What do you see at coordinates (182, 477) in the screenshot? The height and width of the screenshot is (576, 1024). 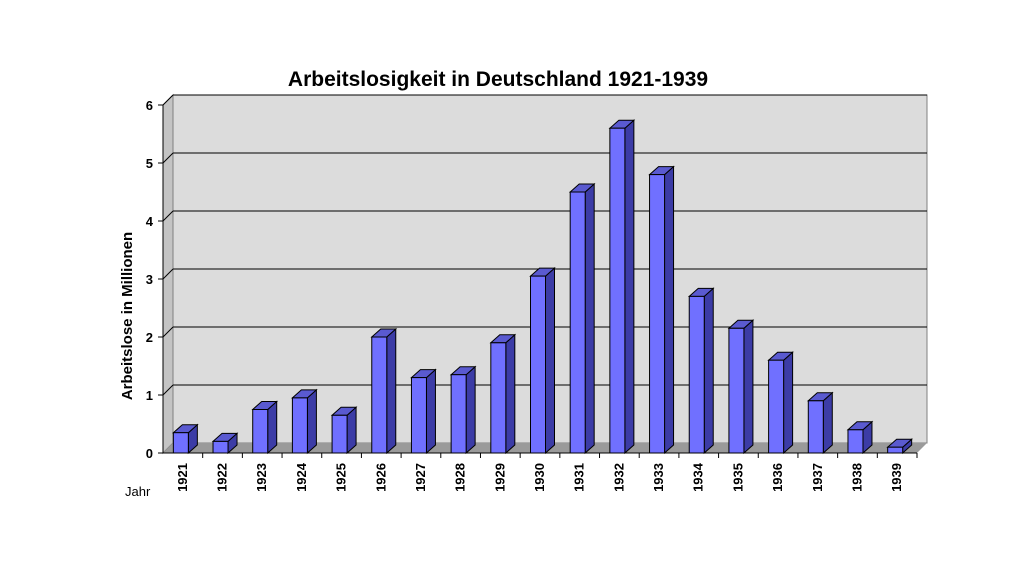 I see `x-tick-label: 1921` at bounding box center [182, 477].